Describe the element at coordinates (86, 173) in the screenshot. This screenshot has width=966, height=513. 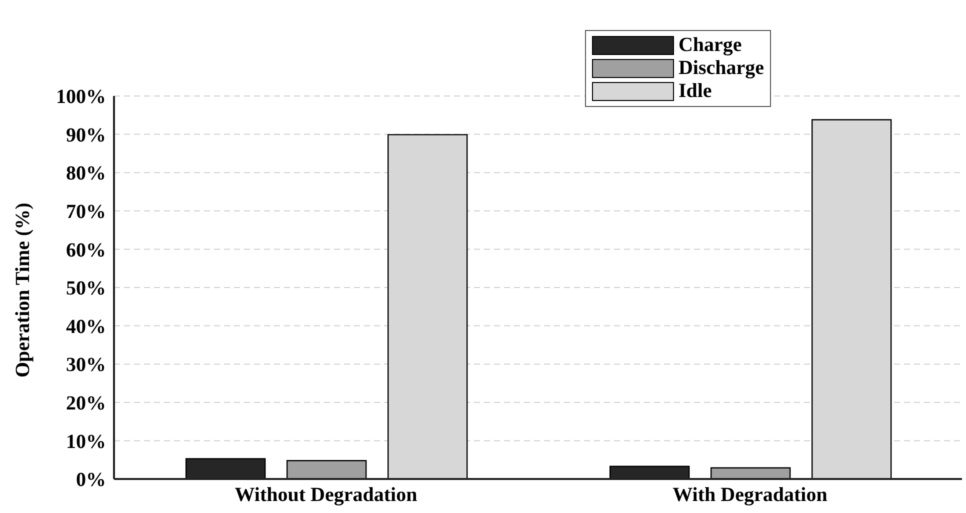
I see `y-tick-label: 80%` at that location.